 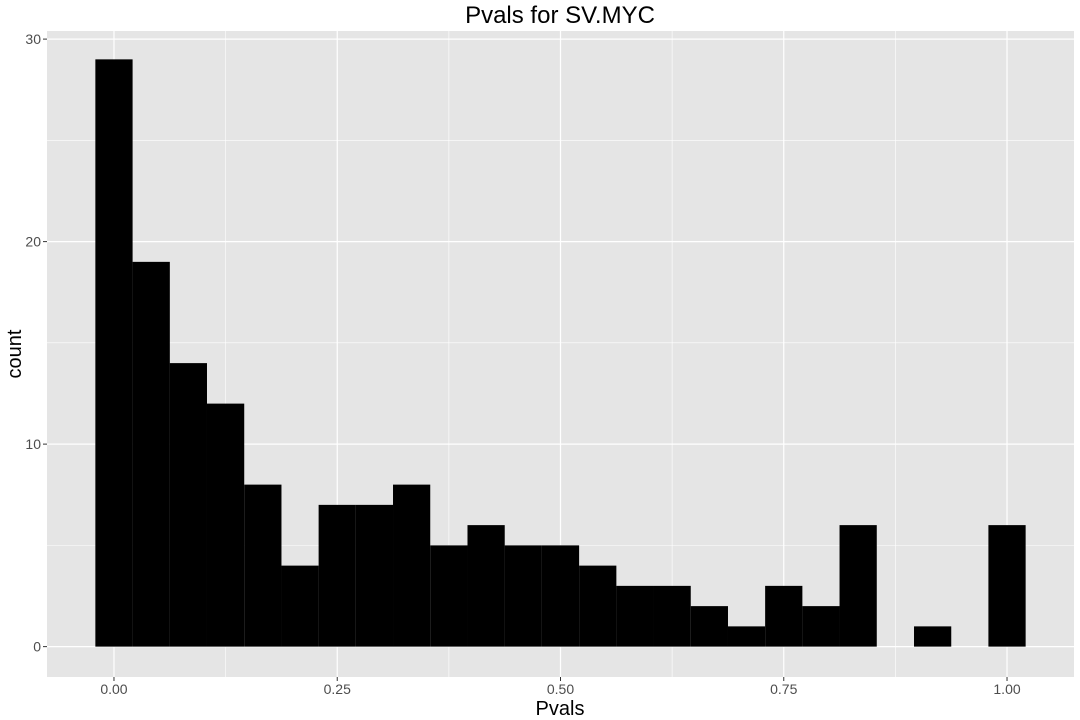 I want to click on x-tick-label: 0.75, so click(x=783, y=689).